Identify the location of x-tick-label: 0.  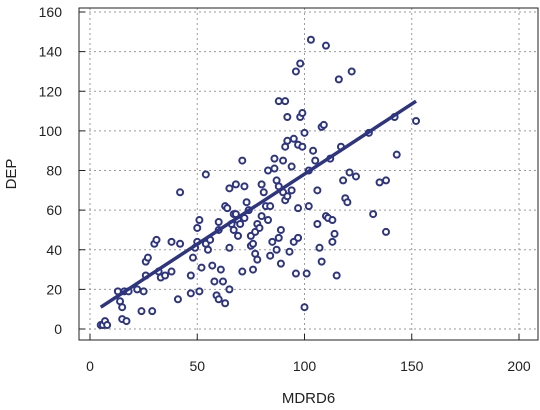
(90, 366).